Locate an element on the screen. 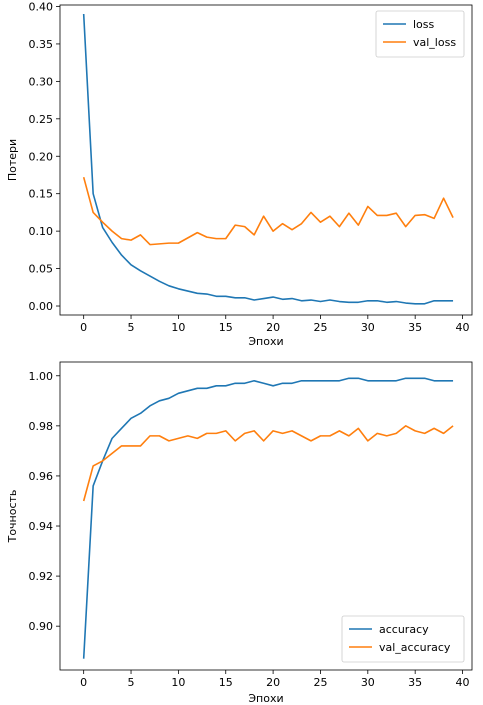  legend: accuracy val_accuracy is located at coordinates (403, 639).